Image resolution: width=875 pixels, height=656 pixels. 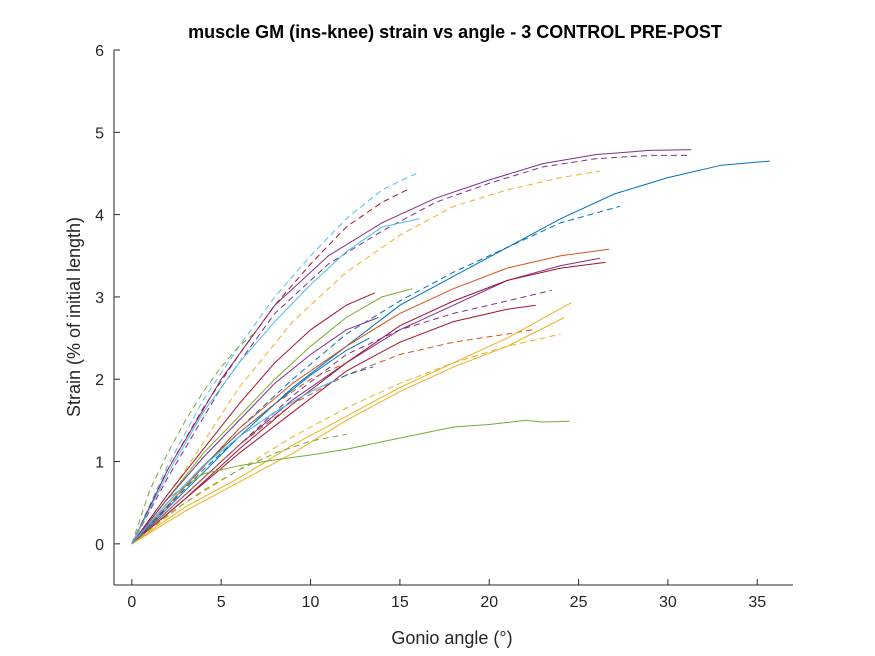 What do you see at coordinates (99, 545) in the screenshot?
I see `y-tick-label: 0` at bounding box center [99, 545].